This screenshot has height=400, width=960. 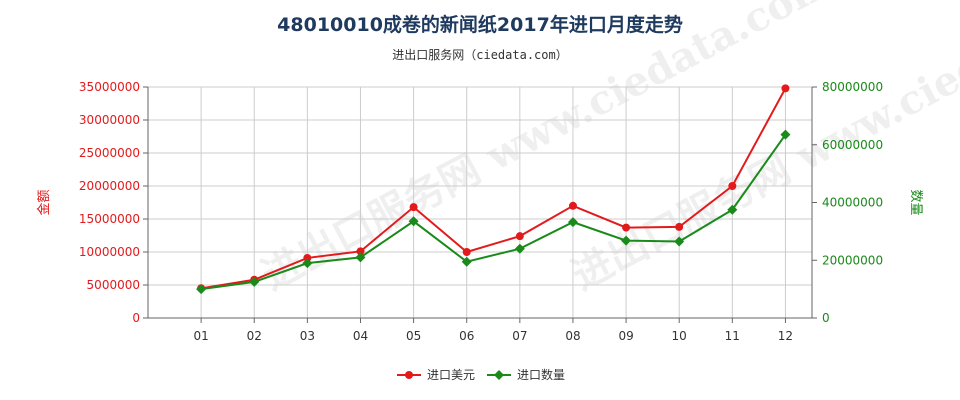 I want to click on legend-label: 进口数量, so click(x=541, y=374).